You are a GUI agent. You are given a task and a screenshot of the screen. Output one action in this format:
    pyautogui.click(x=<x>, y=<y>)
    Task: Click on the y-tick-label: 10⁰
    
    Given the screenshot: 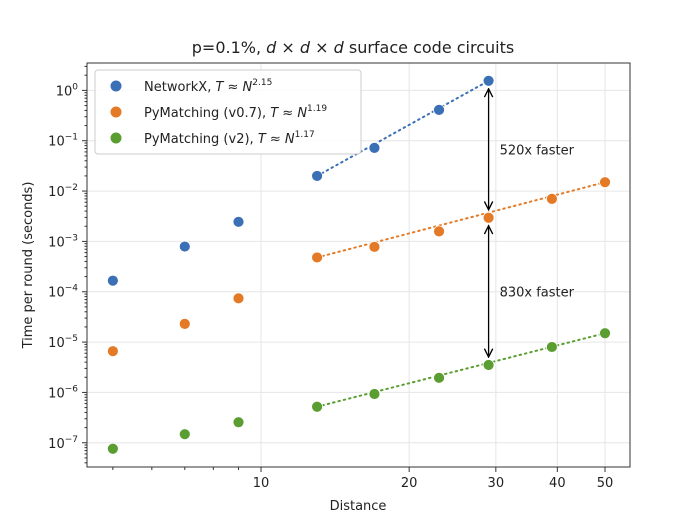 What is the action you would take?
    pyautogui.click(x=67, y=90)
    